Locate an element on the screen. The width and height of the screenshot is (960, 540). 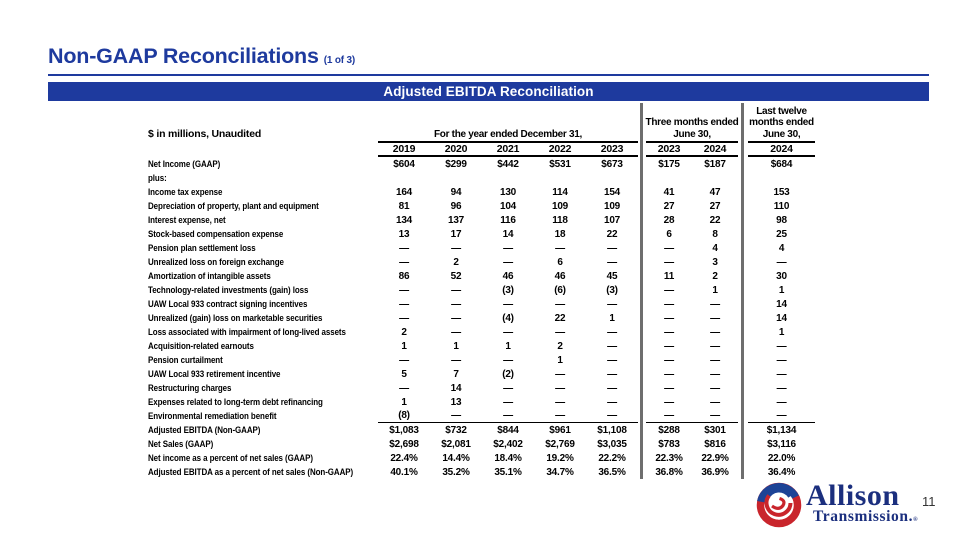
cell-value: $187 is located at coordinates (715, 164).